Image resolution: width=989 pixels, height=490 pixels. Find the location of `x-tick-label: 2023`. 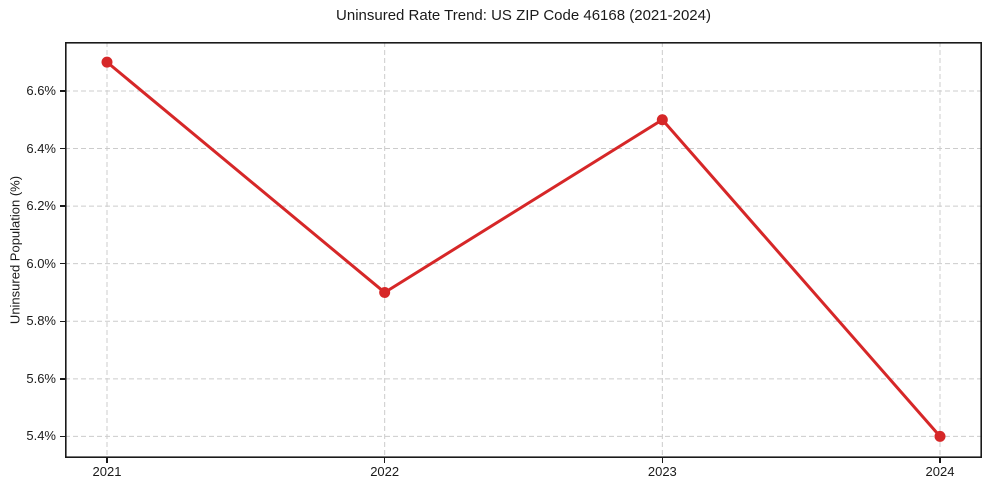

x-tick-label: 2023 is located at coordinates (662, 471).